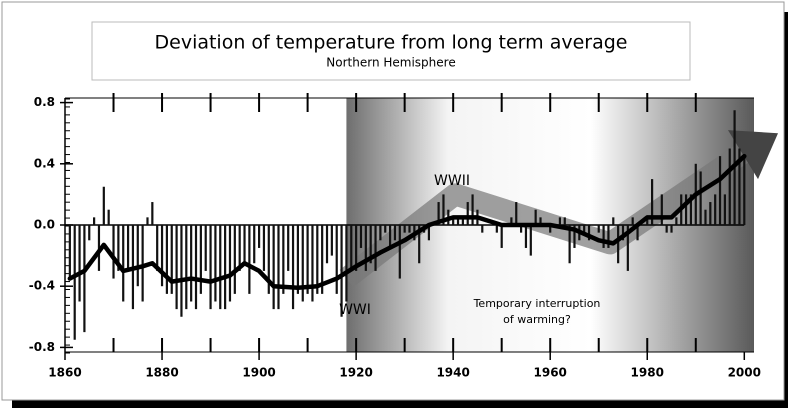 Image resolution: width=800 pixels, height=415 pixels. I want to click on y-tick-label: -0.4, so click(42, 286).